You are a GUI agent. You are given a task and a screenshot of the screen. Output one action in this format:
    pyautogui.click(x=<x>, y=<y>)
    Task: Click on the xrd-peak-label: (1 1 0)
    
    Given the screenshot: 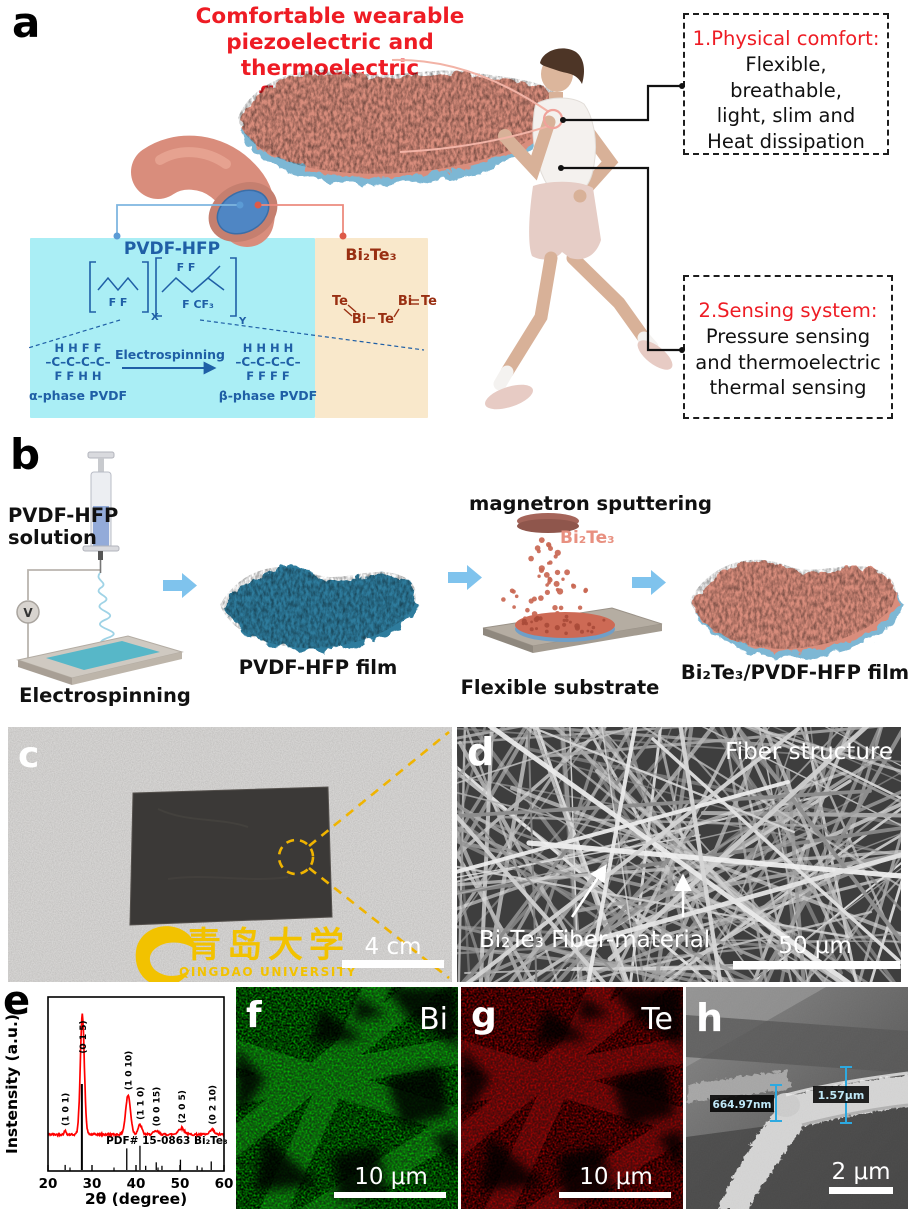 What is the action you would take?
    pyautogui.click(x=141, y=1103)
    